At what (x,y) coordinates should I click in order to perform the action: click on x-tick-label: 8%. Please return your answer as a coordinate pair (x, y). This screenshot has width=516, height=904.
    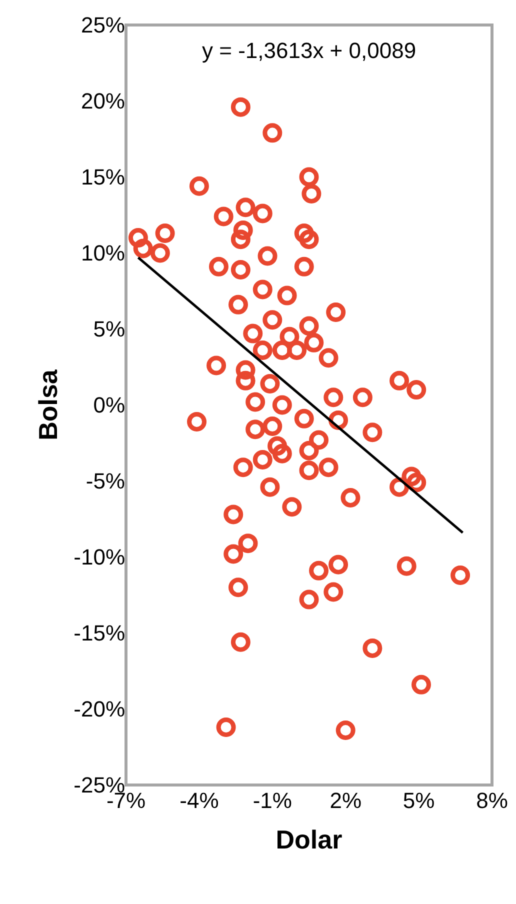
    Looking at the image, I should click on (492, 800).